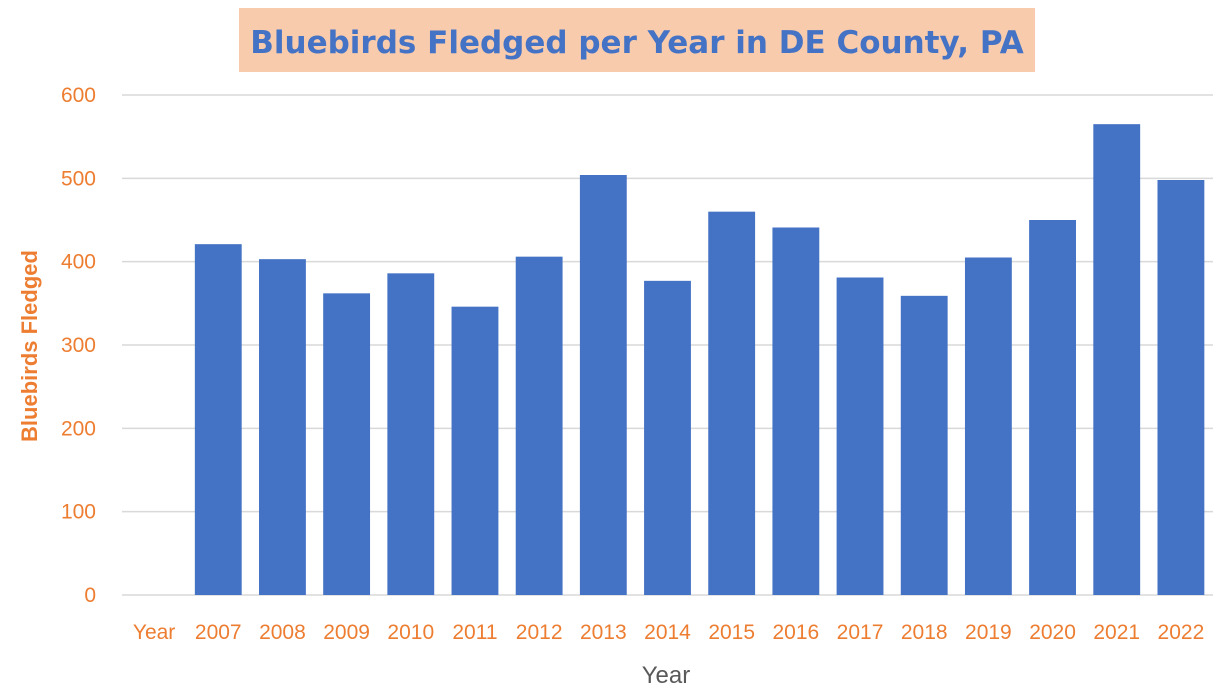  Describe the element at coordinates (154, 632) in the screenshot. I see `x-tick-label: Year` at that location.